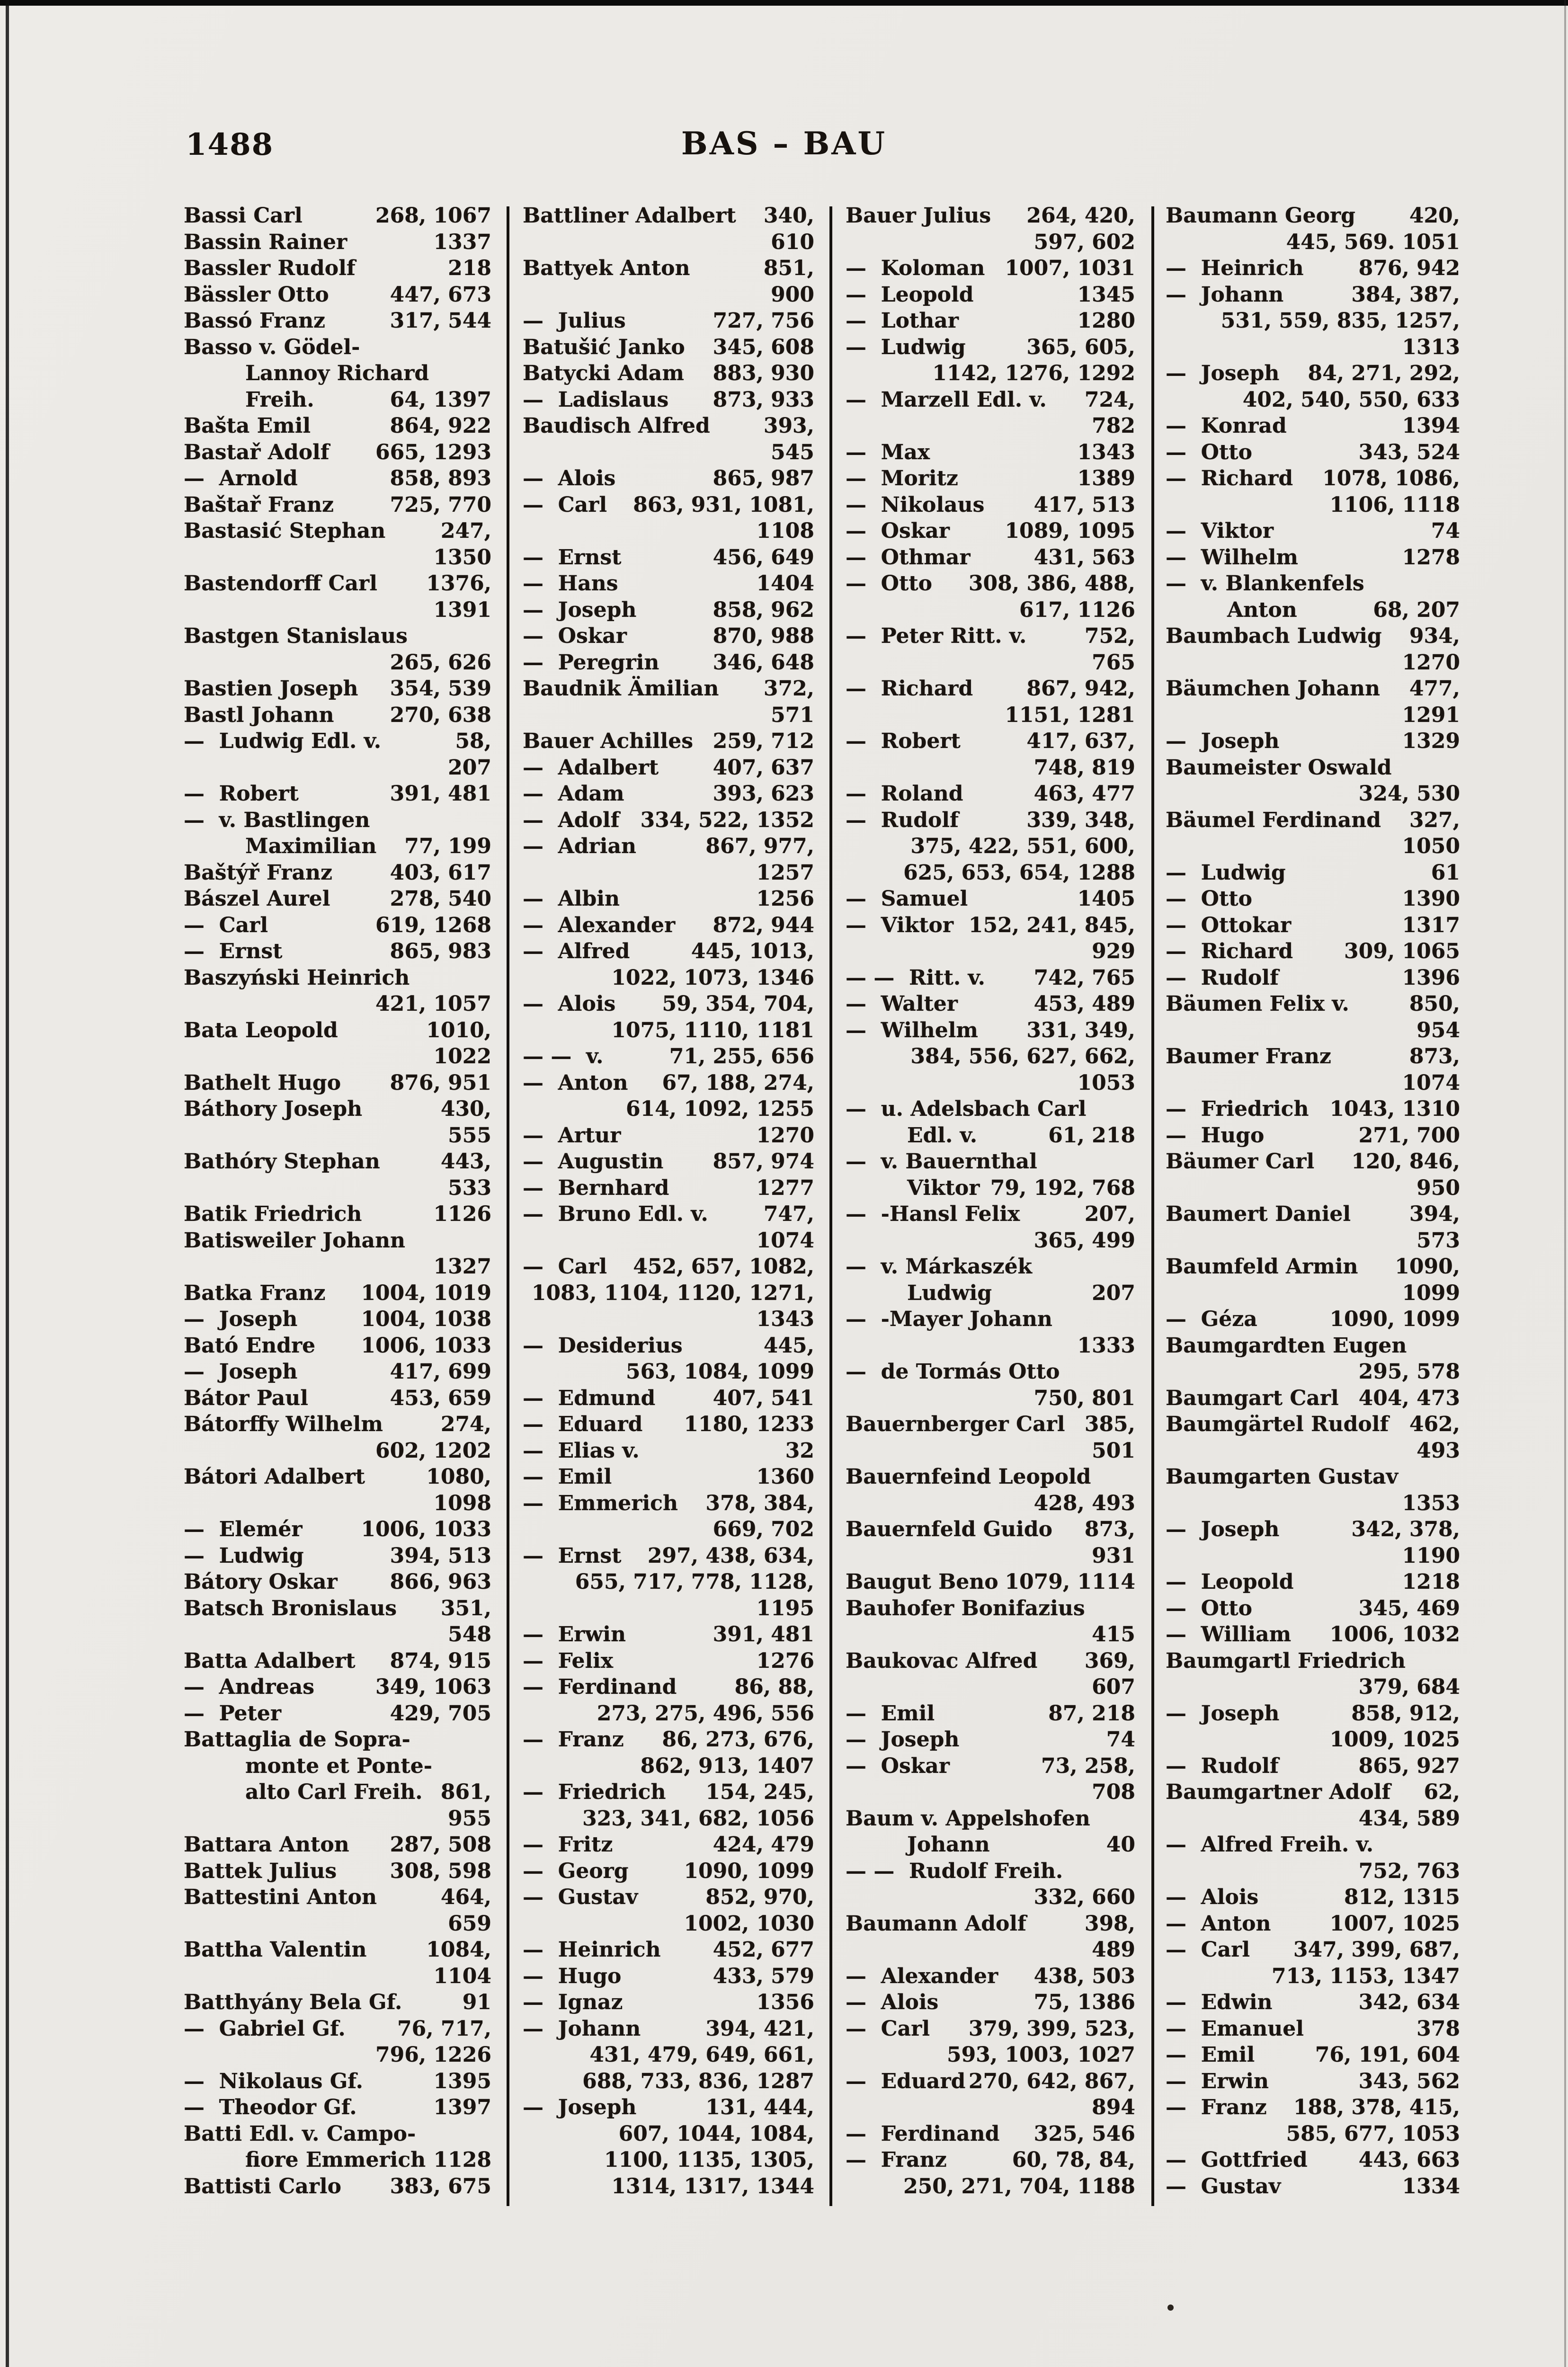  Describe the element at coordinates (465, 531) in the screenshot. I see `entry-pages: 247,` at that location.